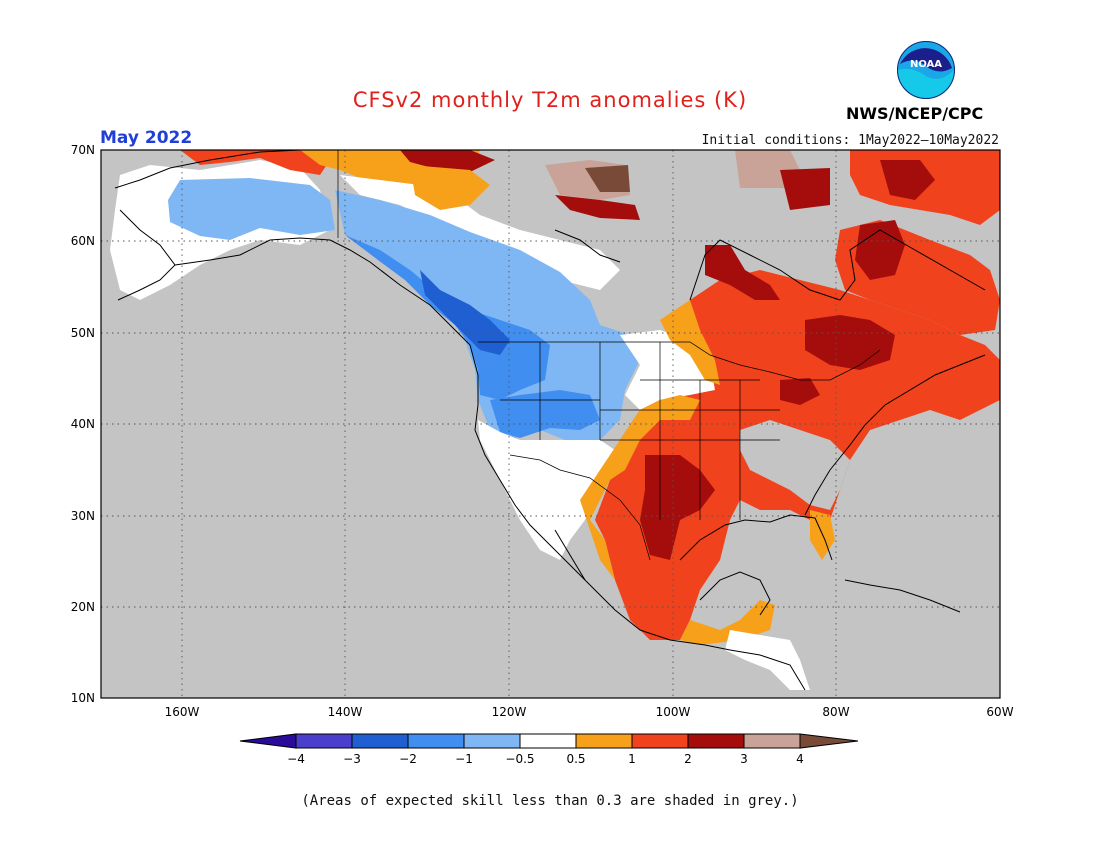 The image size is (1100, 850). What do you see at coordinates (83, 698) in the screenshot?
I see `lat-label: 10N` at bounding box center [83, 698].